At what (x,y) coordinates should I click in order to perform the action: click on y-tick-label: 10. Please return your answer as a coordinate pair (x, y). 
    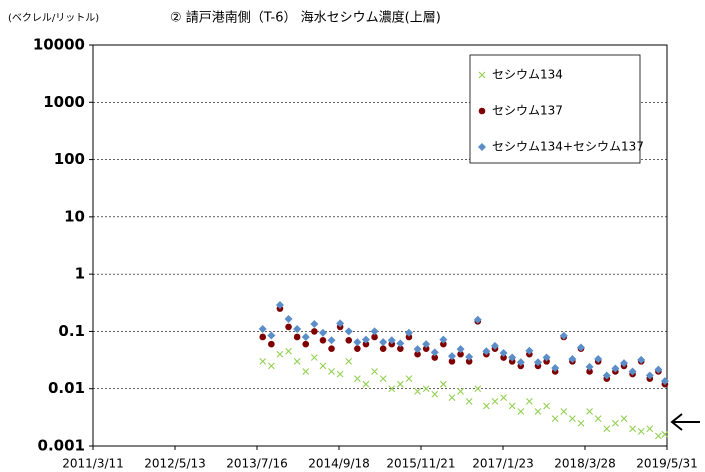
    Looking at the image, I should click on (74, 216).